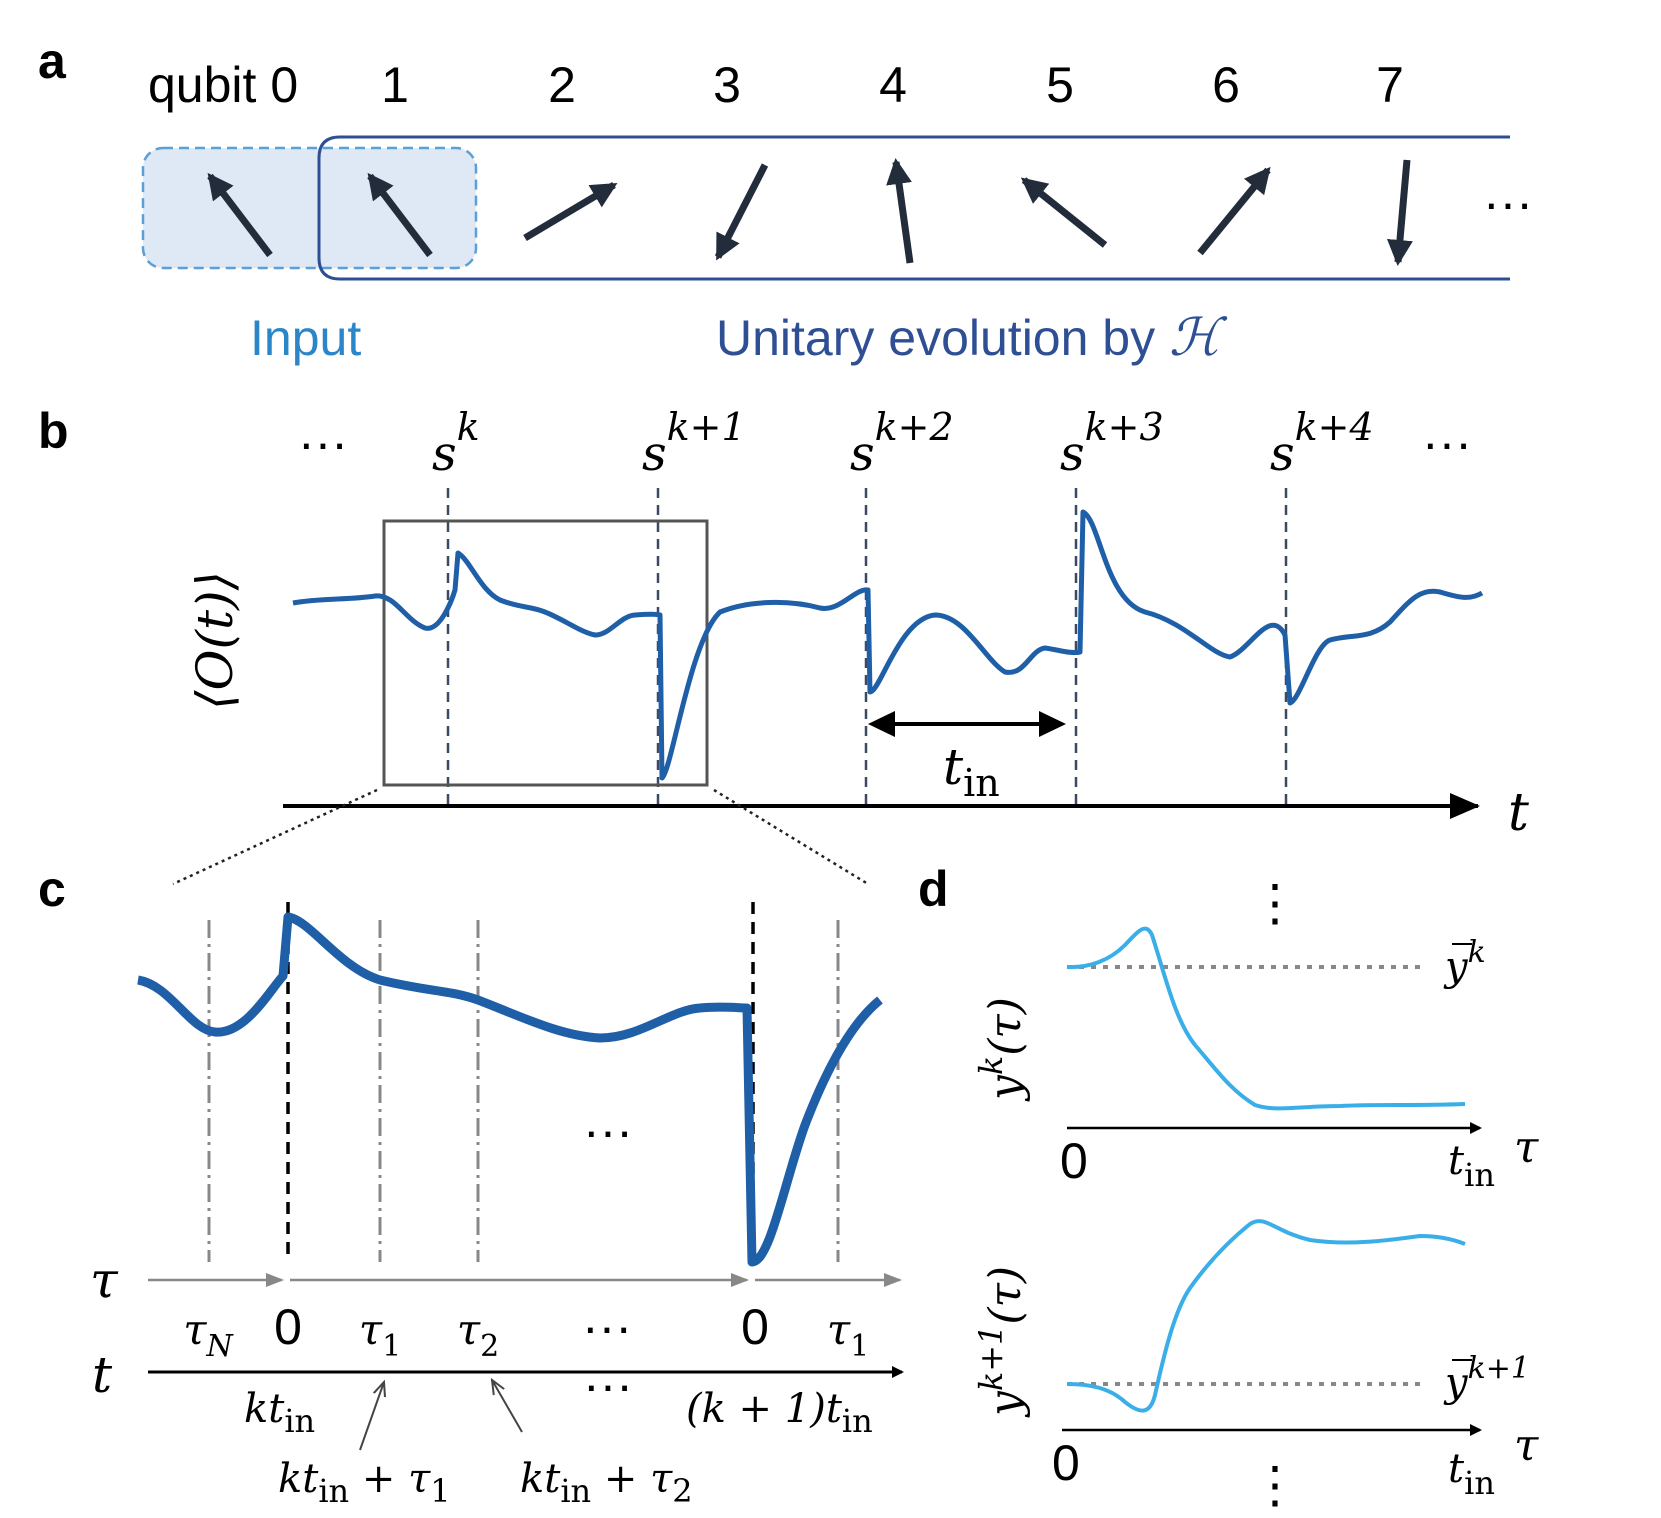 The image size is (1661, 1518). What do you see at coordinates (223, 85) in the screenshot?
I see `qubit-0-label: qubit 0` at bounding box center [223, 85].